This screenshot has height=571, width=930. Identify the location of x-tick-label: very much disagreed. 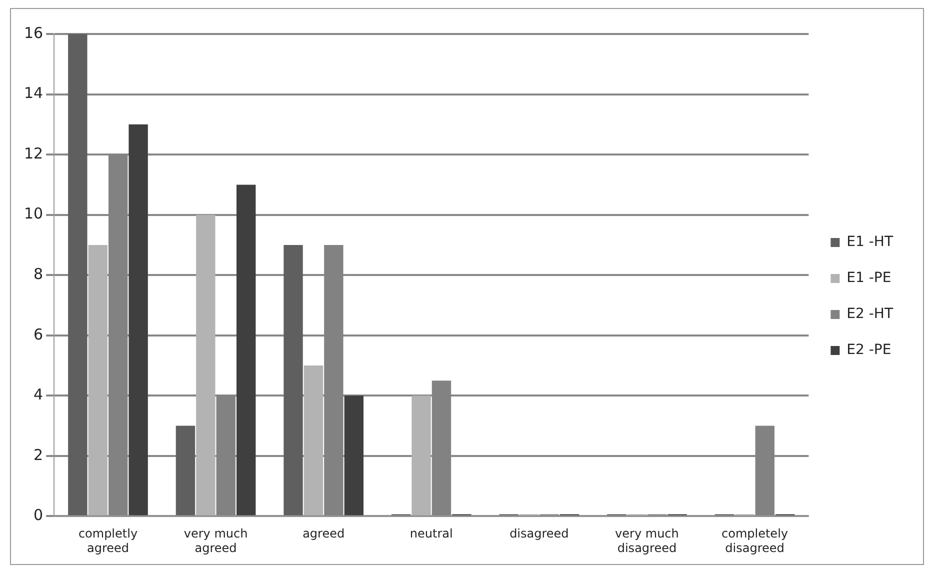
(647, 540).